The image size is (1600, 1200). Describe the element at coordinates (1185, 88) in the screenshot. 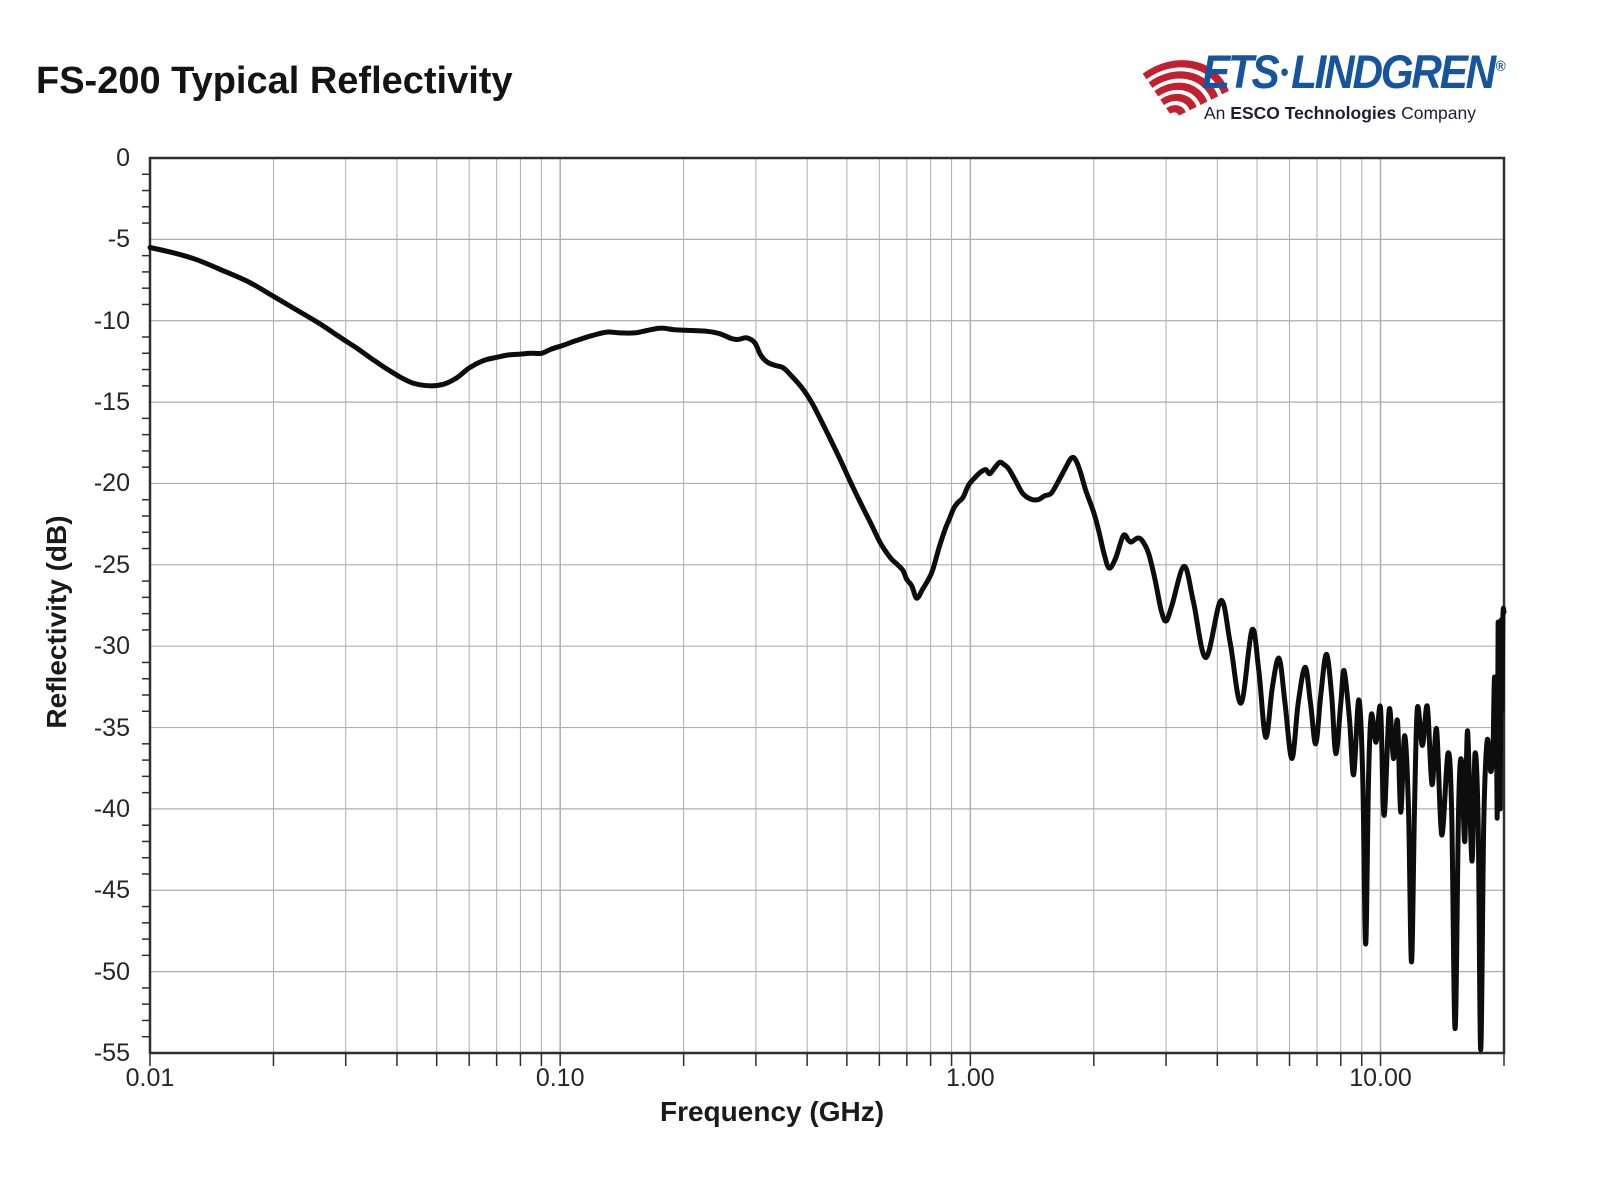

I see `radio-waves-icon` at that location.